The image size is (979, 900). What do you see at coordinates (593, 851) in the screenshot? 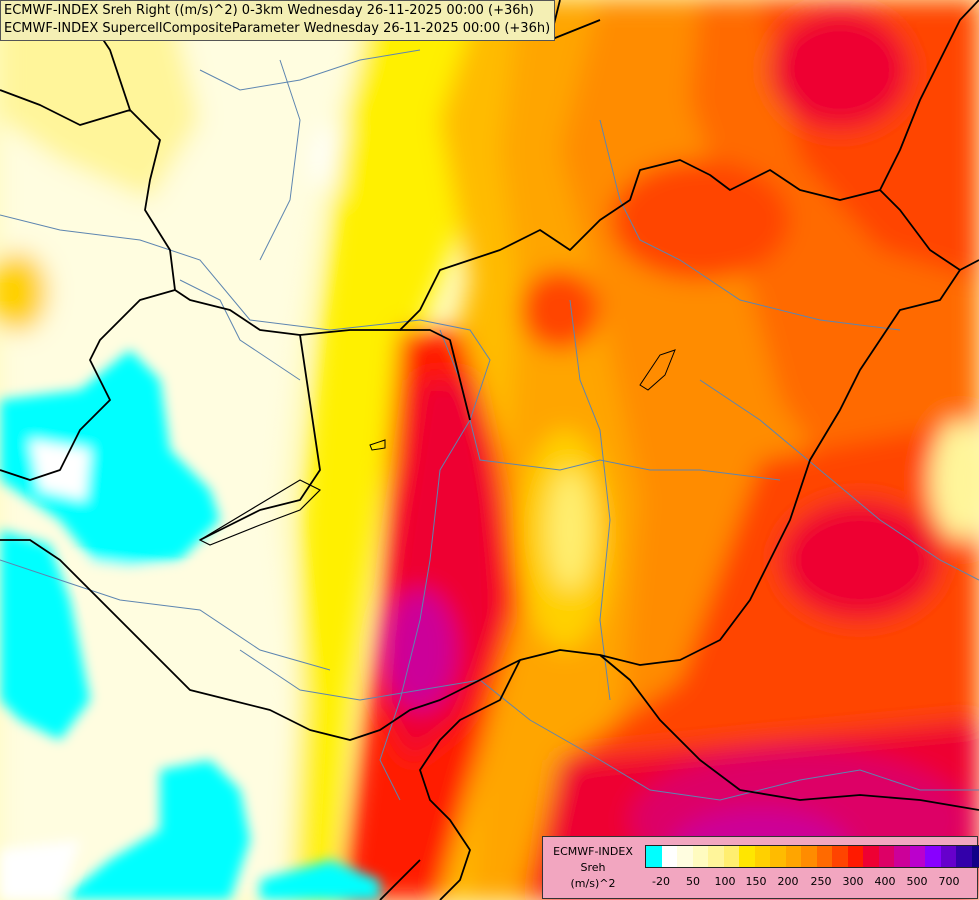
I see `legend-title-1: ECMWF-INDEX` at bounding box center [593, 851].